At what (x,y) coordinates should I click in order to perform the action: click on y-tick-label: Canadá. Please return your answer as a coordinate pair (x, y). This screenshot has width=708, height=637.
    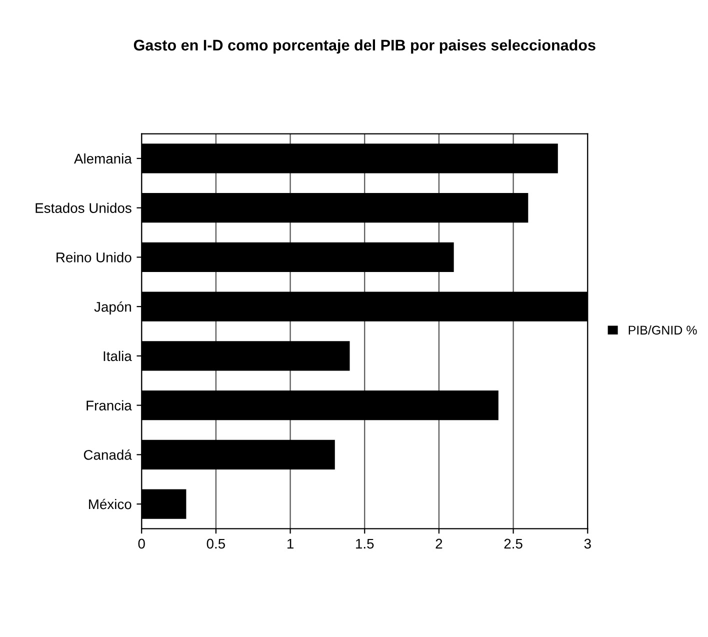
    Looking at the image, I should click on (108, 454).